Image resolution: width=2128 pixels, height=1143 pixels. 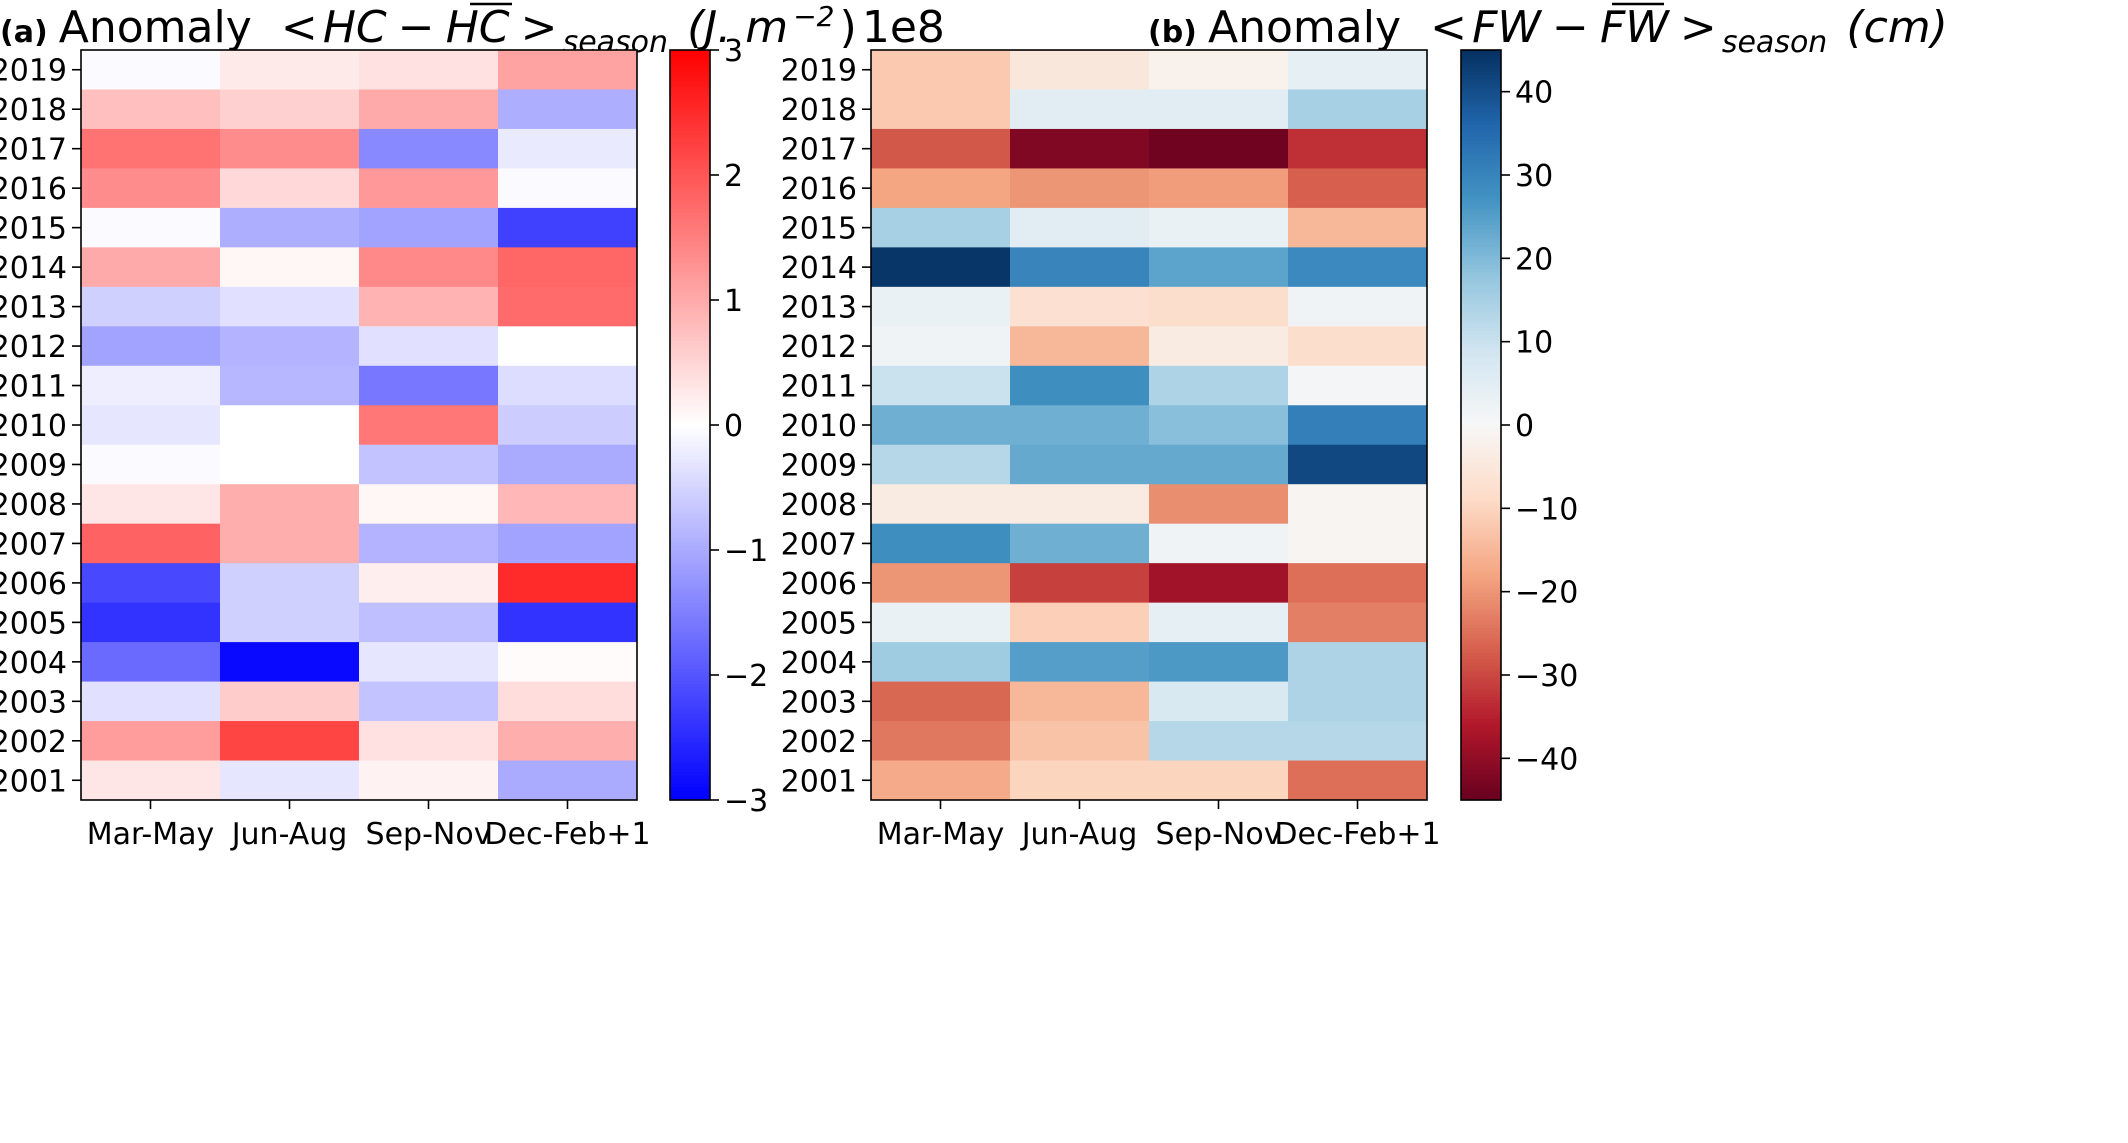 I want to click on y-tick-label: 2011, so click(x=33, y=387).